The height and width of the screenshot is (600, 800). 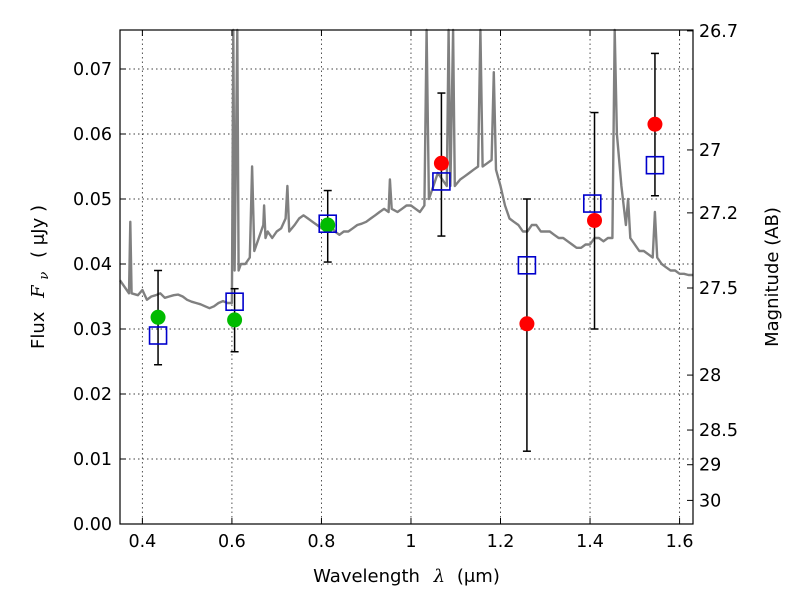 I want to click on y-tick-label: 0.04, so click(x=92, y=265).